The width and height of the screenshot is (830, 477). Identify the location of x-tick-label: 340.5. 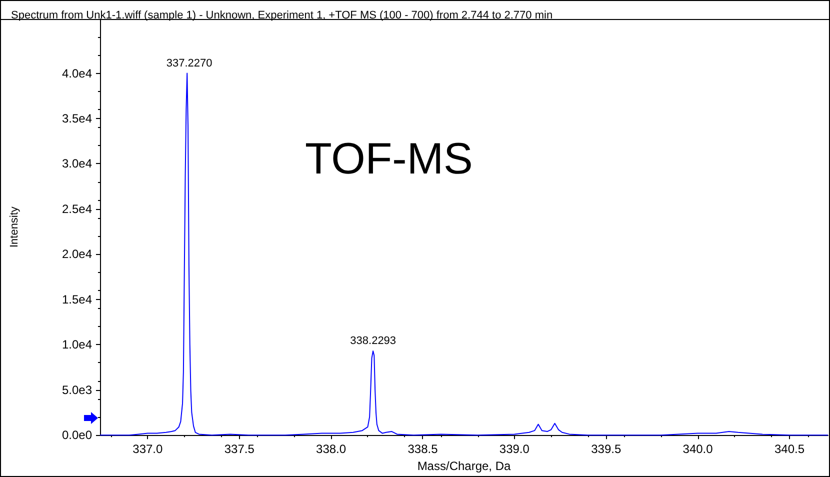
(789, 449).